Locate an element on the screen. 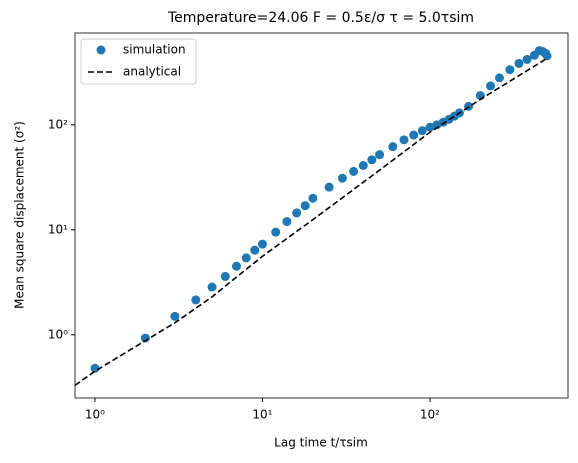 This screenshot has height=463, width=578. legend-label: analytical is located at coordinates (152, 72).